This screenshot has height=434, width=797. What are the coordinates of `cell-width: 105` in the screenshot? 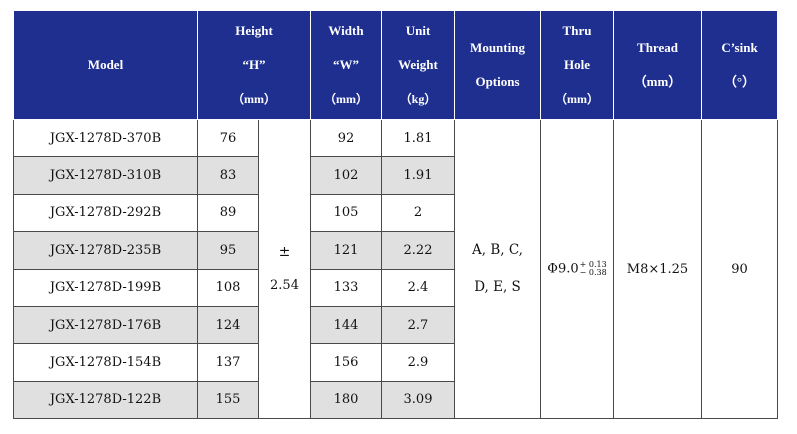 It's located at (346, 213).